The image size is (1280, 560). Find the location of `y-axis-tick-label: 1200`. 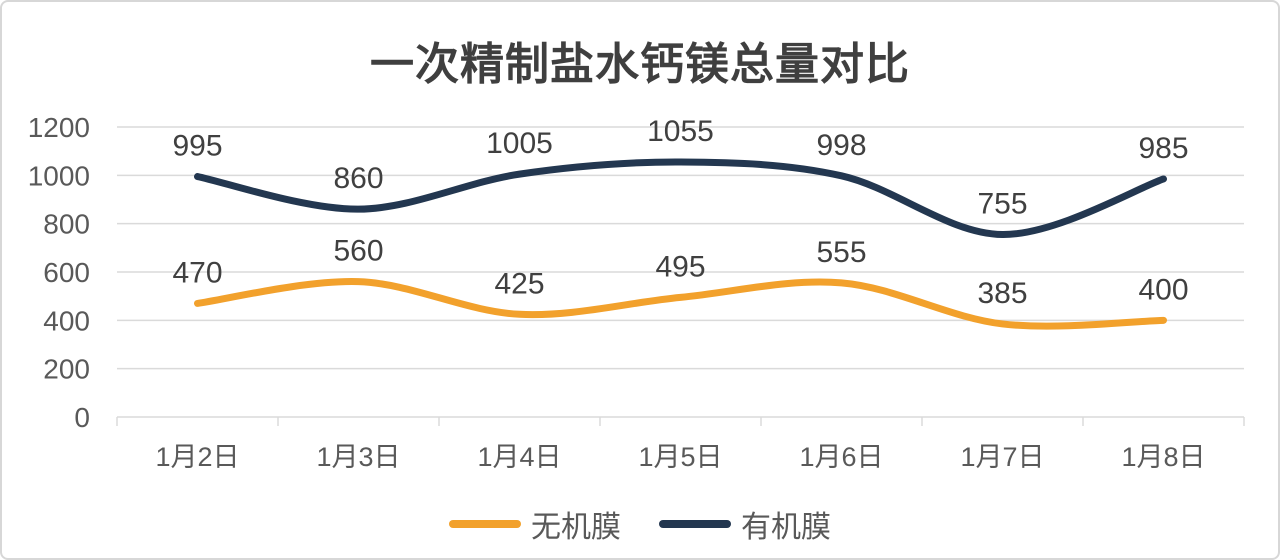

y-axis-tick-label: 1200 is located at coordinates (59, 127).